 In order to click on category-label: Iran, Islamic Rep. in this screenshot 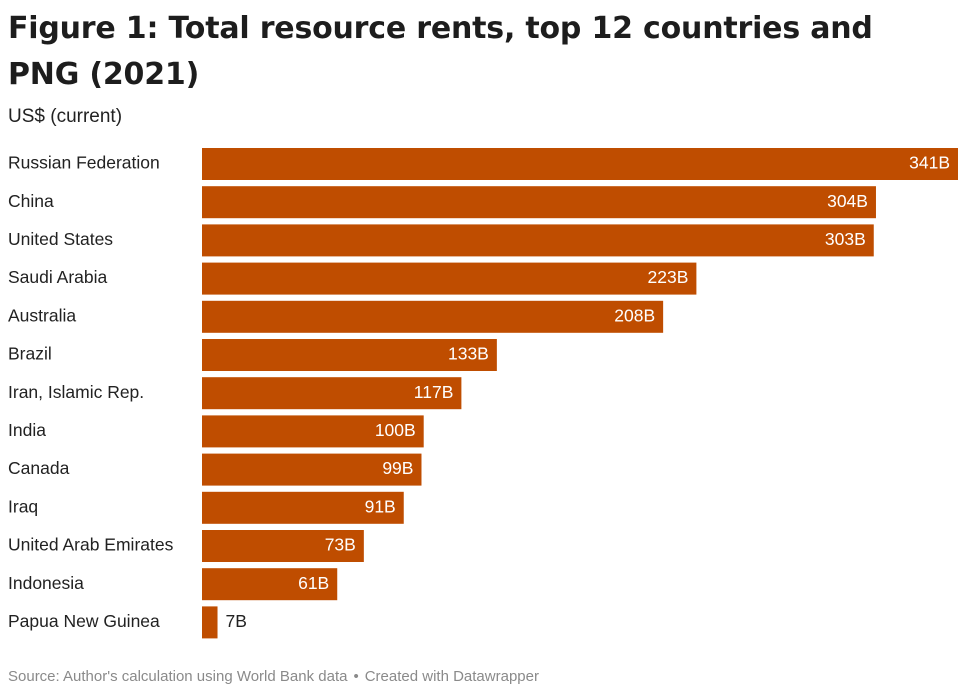, I will do `click(76, 392)`.